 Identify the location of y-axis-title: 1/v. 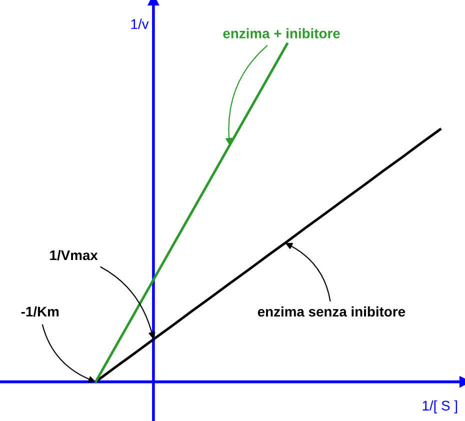
(140, 23).